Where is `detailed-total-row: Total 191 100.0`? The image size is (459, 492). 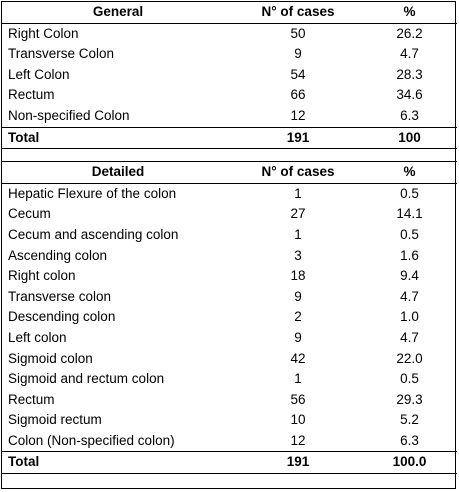
detailed-total-row: Total 191 100.0 is located at coordinates (229, 463).